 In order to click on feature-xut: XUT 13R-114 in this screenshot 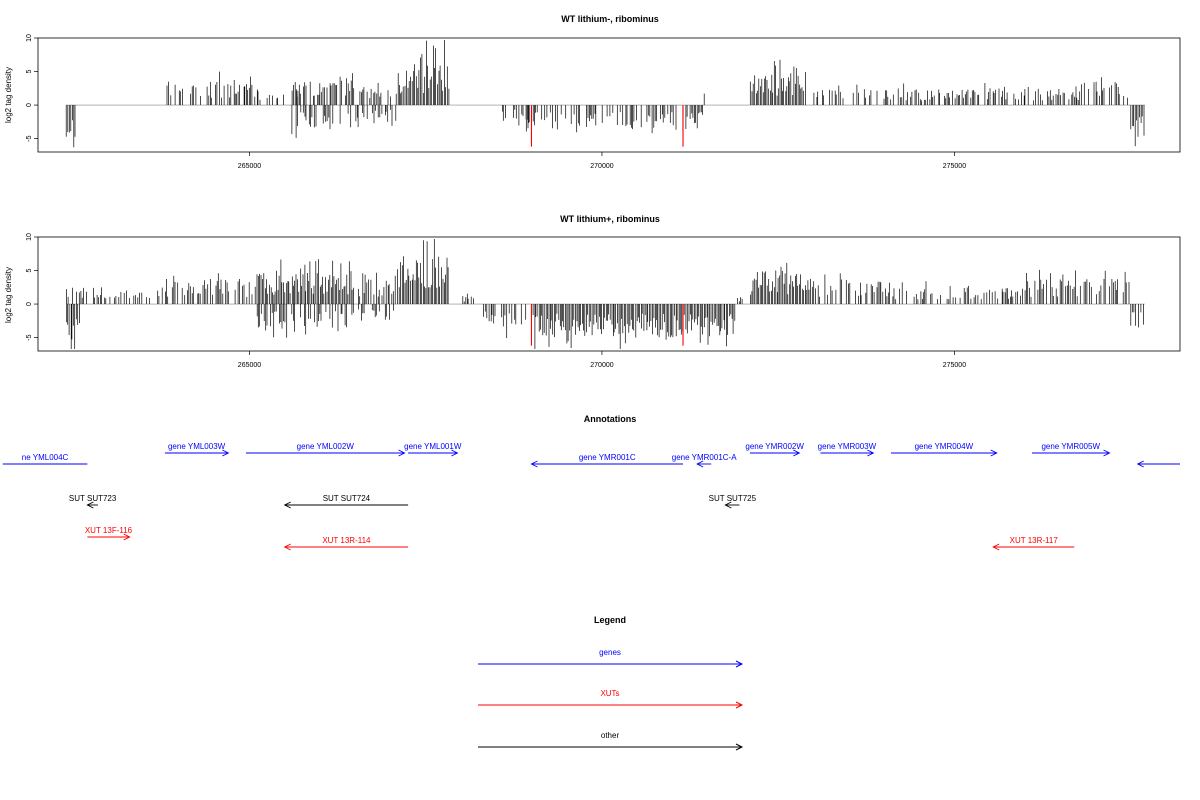, I will do `click(346, 543)`.